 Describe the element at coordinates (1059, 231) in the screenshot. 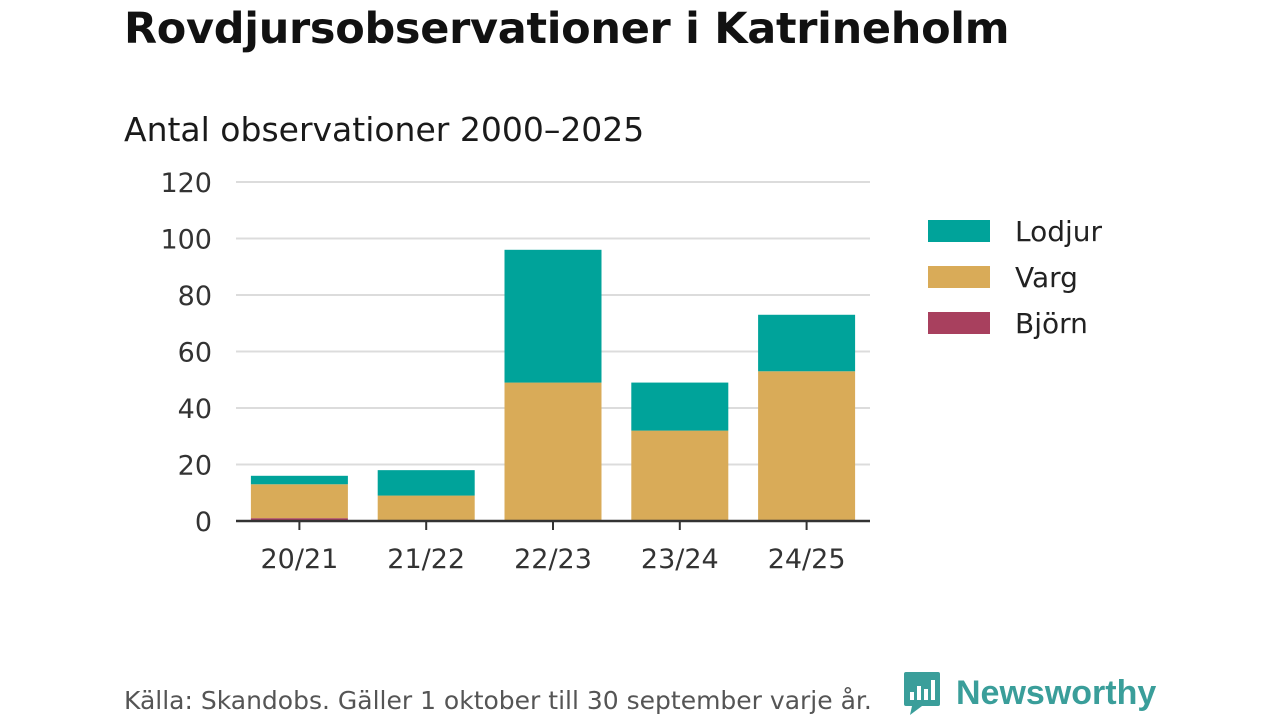

I see `legend-label-lodjur: Lodjur` at that location.